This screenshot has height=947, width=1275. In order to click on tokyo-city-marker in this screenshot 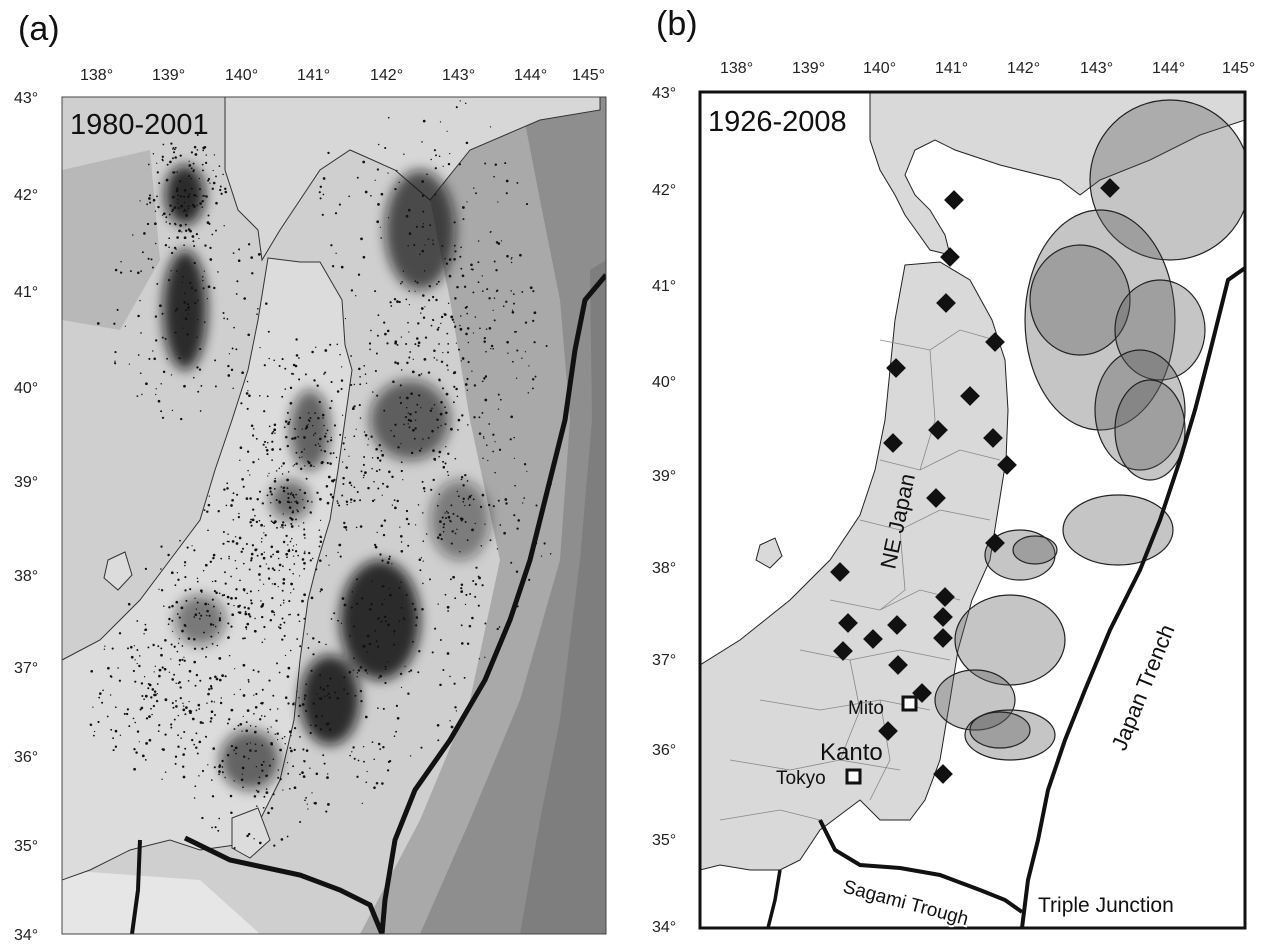, I will do `click(853, 776)`.